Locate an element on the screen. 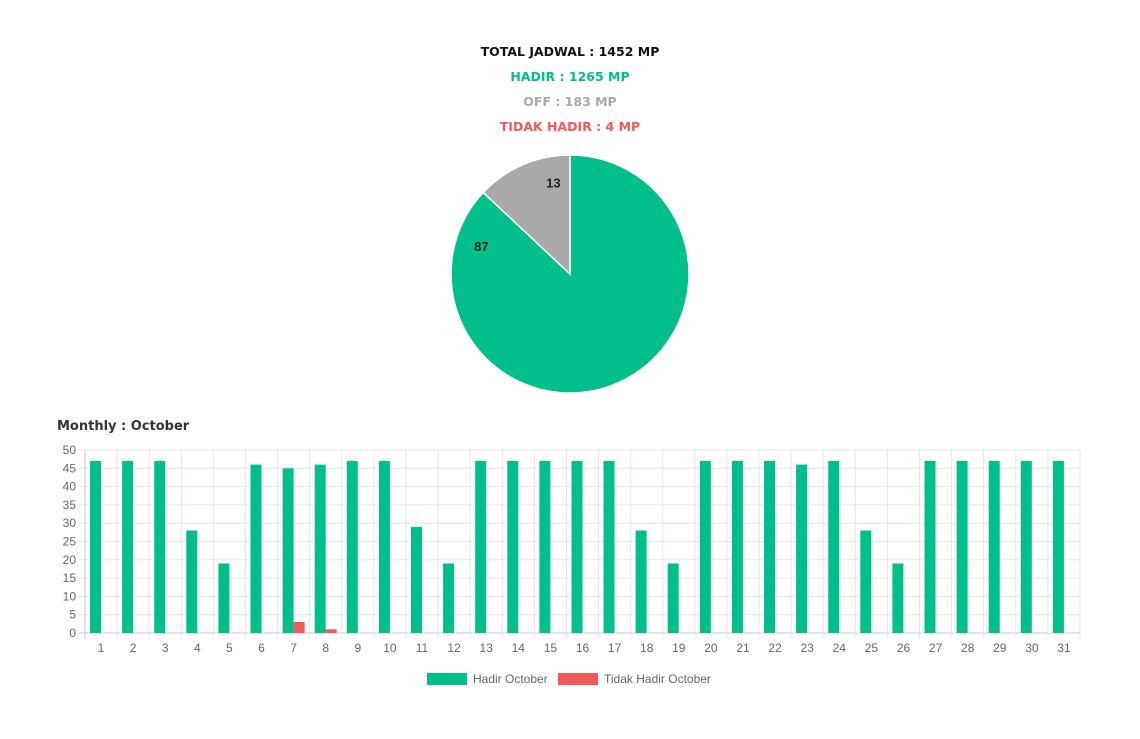  hadir-line: HADIR : 1265 MP is located at coordinates (570, 77).